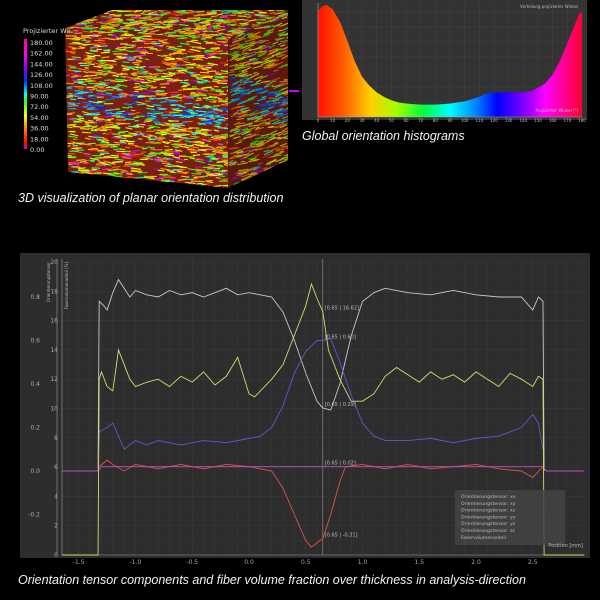 The image size is (600, 600). What do you see at coordinates (488, 504) in the screenshot?
I see `legend-entry: Orientierungstensor: xy` at bounding box center [488, 504].